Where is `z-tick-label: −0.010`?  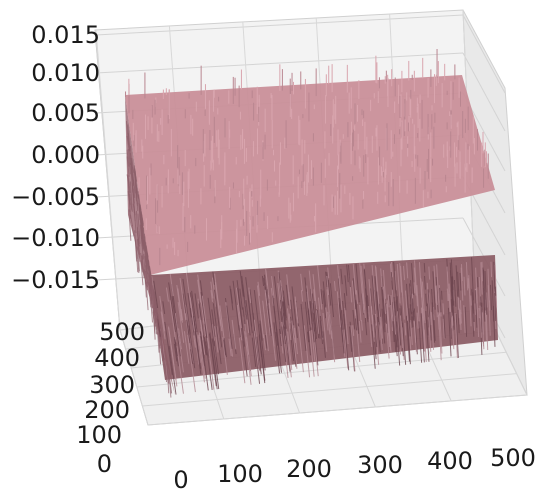
z-tick-label: −0.010 is located at coordinates (55, 238).